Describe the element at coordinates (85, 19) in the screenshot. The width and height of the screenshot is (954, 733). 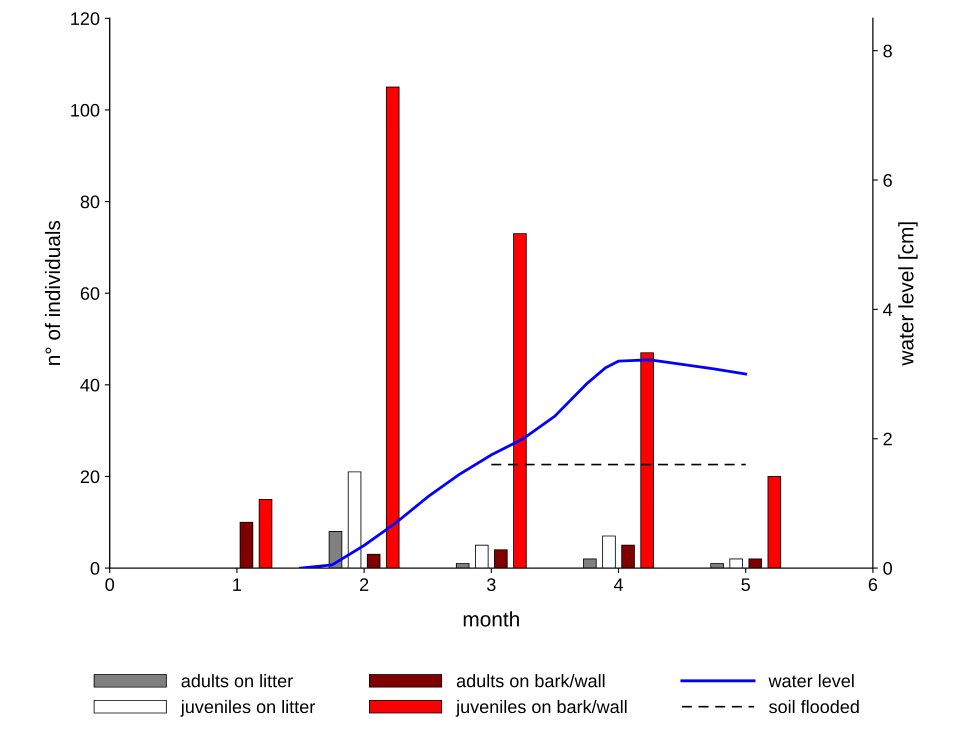
I see `y-tick-label: 120` at that location.